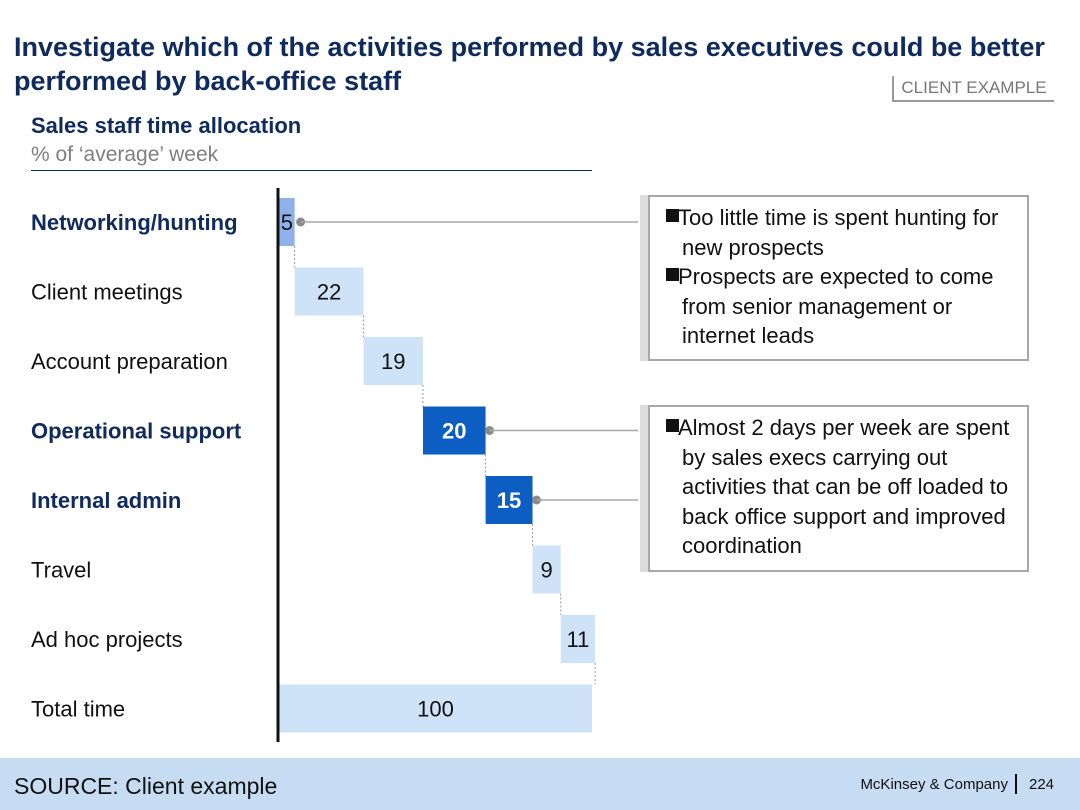  I want to click on client-example-badge: CLIENT EXAMPLE, so click(973, 89).